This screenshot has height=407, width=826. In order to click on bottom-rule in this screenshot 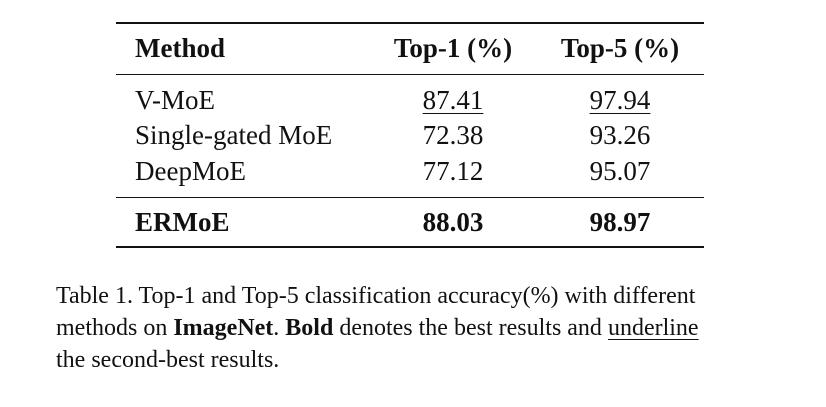, I will do `click(410, 247)`.